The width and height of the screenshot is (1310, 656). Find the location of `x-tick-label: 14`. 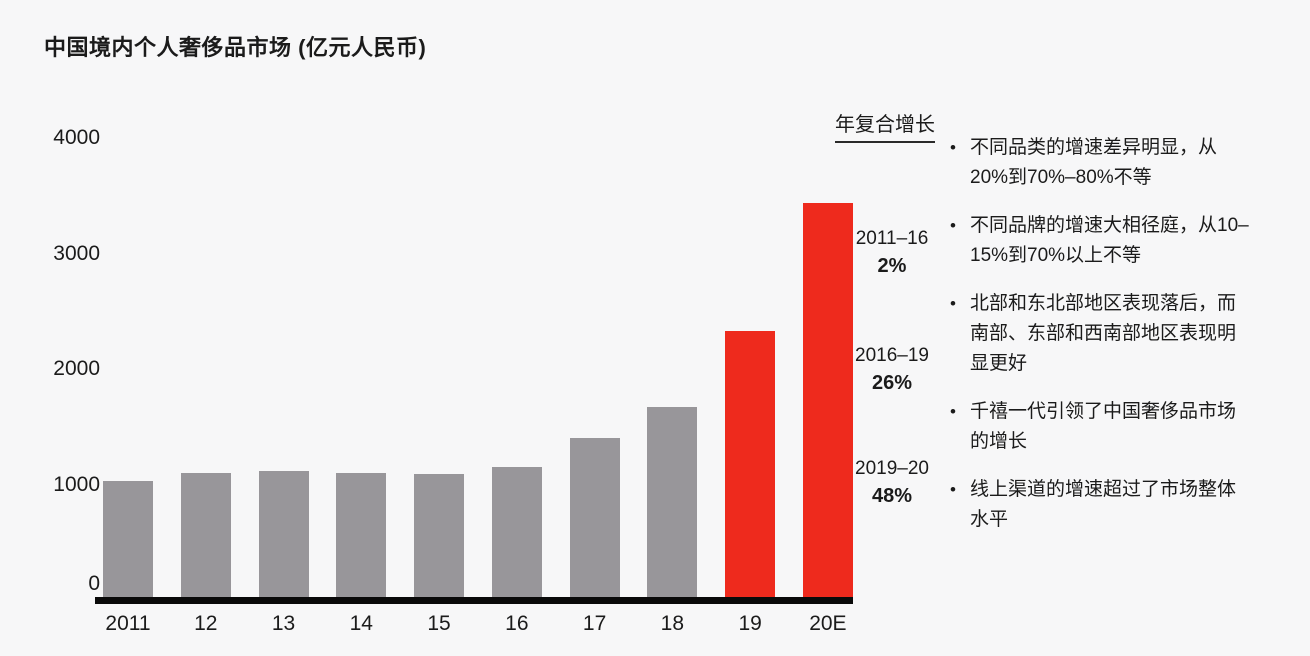

x-tick-label: 14 is located at coordinates (361, 623).